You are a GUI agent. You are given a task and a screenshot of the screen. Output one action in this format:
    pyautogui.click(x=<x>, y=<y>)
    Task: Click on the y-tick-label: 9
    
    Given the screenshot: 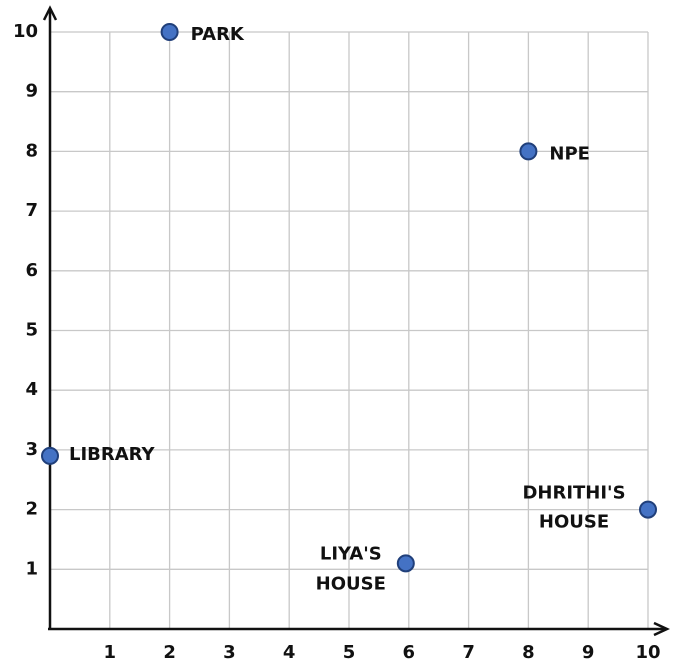 What is the action you would take?
    pyautogui.click(x=31, y=91)
    